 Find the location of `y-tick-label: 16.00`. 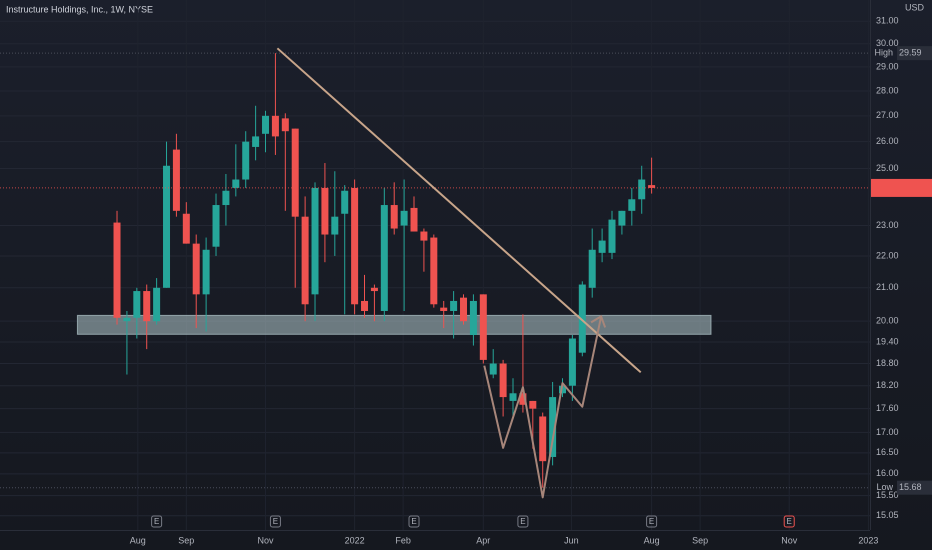

y-tick-label: 16.00 is located at coordinates (887, 473).